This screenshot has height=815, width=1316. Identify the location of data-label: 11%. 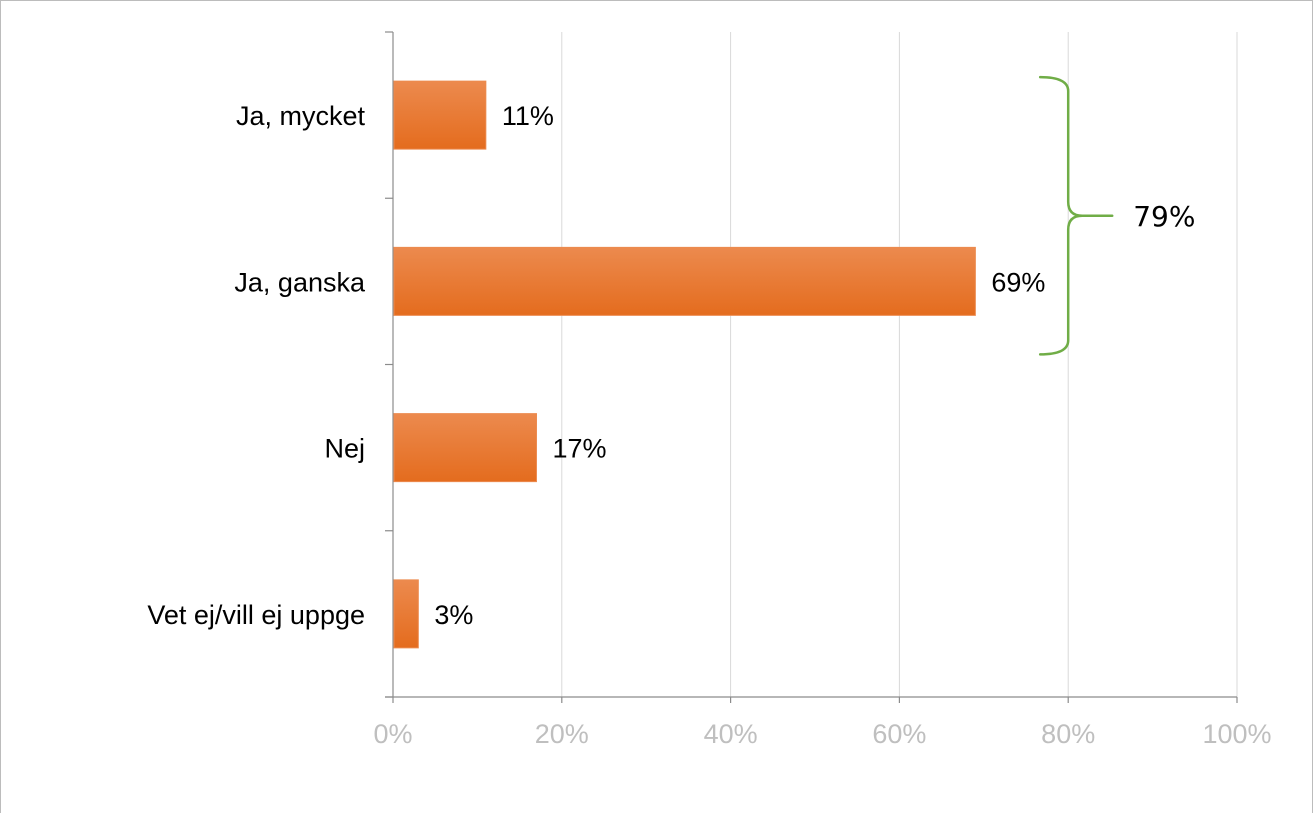
(528, 116).